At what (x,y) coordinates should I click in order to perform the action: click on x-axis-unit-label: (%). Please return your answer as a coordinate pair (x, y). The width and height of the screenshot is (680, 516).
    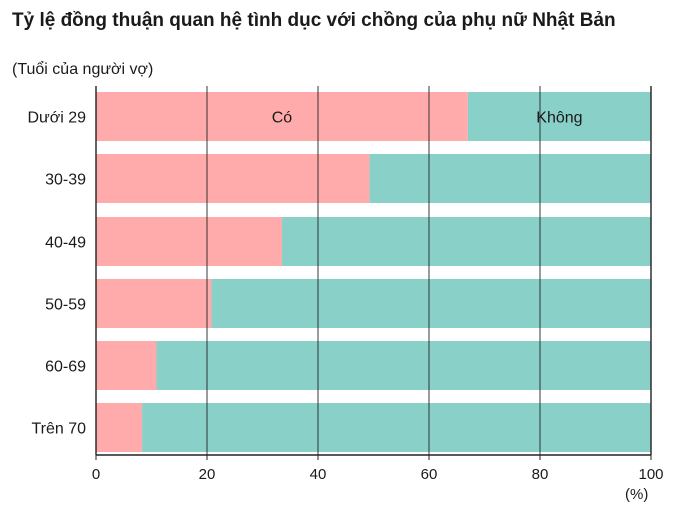
    Looking at the image, I should click on (637, 494).